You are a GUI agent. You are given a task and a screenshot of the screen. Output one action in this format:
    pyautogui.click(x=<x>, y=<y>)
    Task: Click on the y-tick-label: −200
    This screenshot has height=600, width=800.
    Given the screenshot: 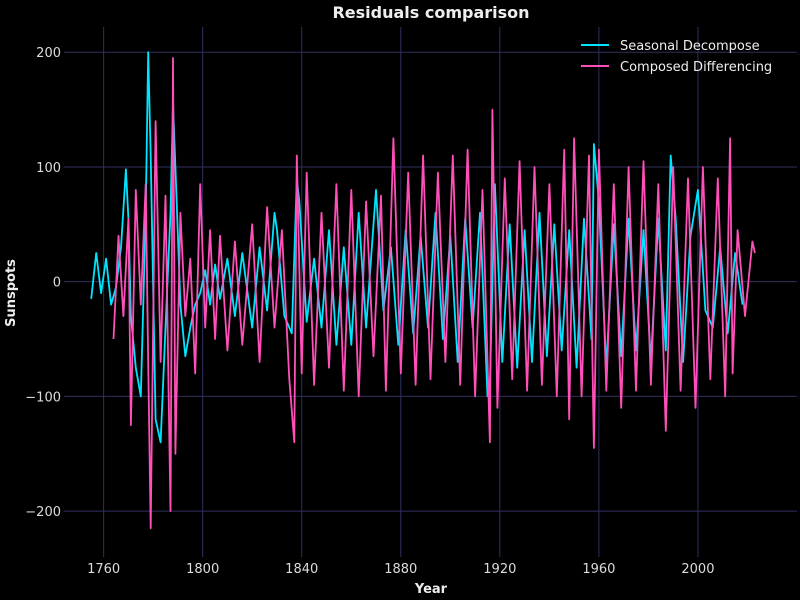 What is the action you would take?
    pyautogui.click(x=43, y=512)
    